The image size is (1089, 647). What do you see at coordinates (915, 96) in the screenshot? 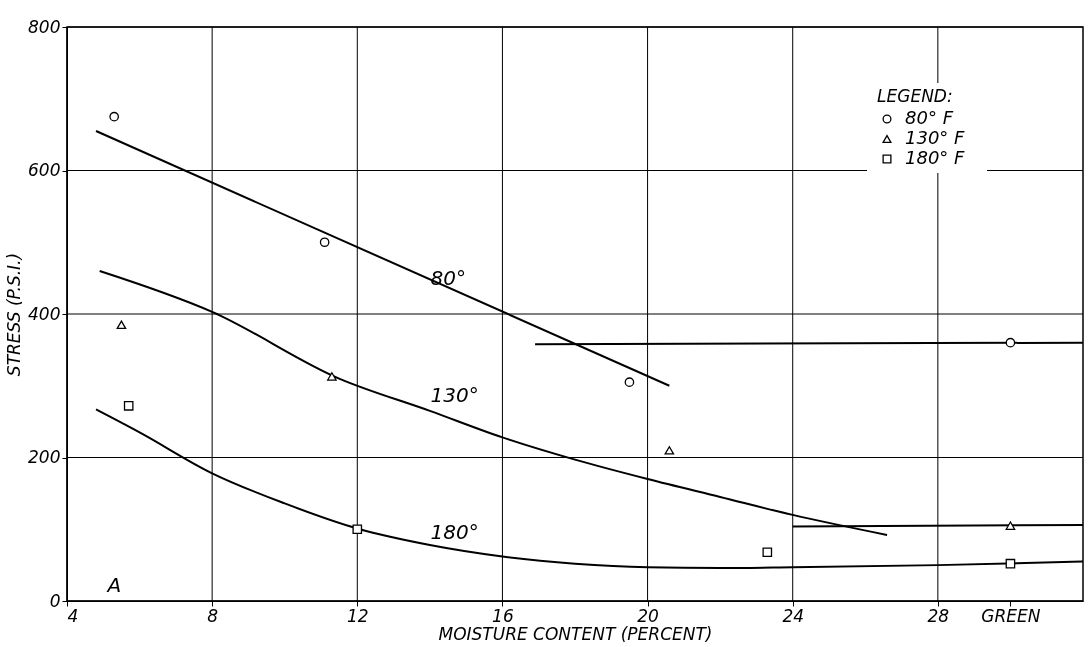
I see `legend-title: LEGEND:` at bounding box center [915, 96].